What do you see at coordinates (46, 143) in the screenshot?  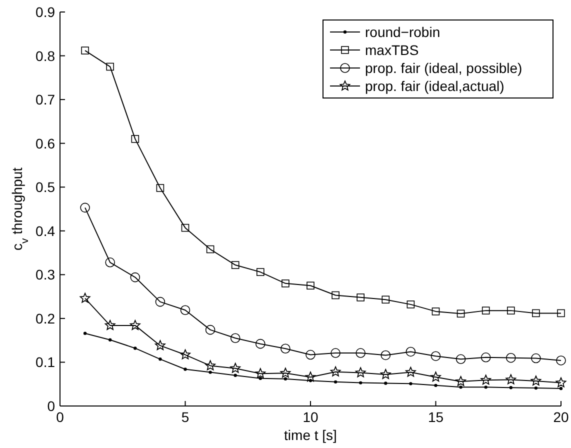 I see `y-tick-label: 0.6` at bounding box center [46, 143].